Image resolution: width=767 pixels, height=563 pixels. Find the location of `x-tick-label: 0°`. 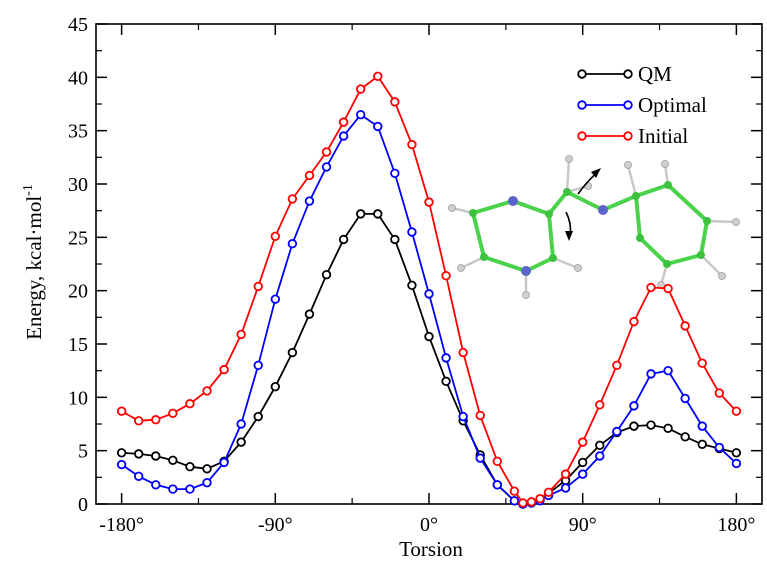

x-tick-label: 0° is located at coordinates (429, 525).